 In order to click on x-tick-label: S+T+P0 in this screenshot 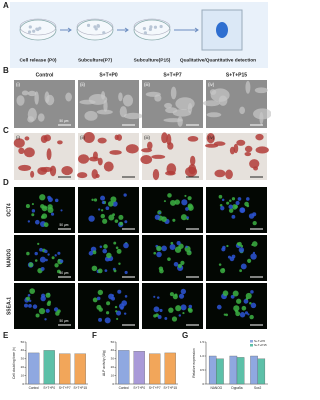, I will do `click(49, 388)`.